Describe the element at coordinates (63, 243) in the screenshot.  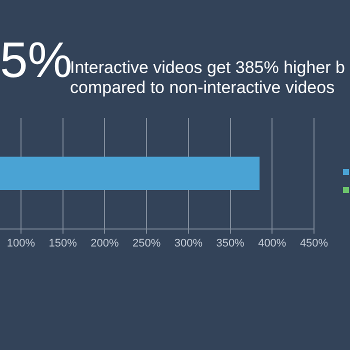
I see `x-tick-label: 150%` at that location.